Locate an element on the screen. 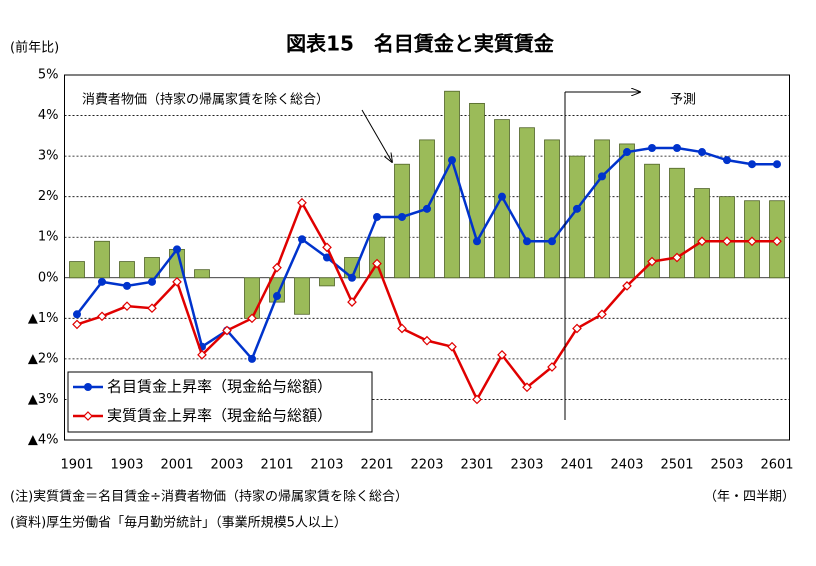  x-tick-label: 2103 is located at coordinates (326, 465).